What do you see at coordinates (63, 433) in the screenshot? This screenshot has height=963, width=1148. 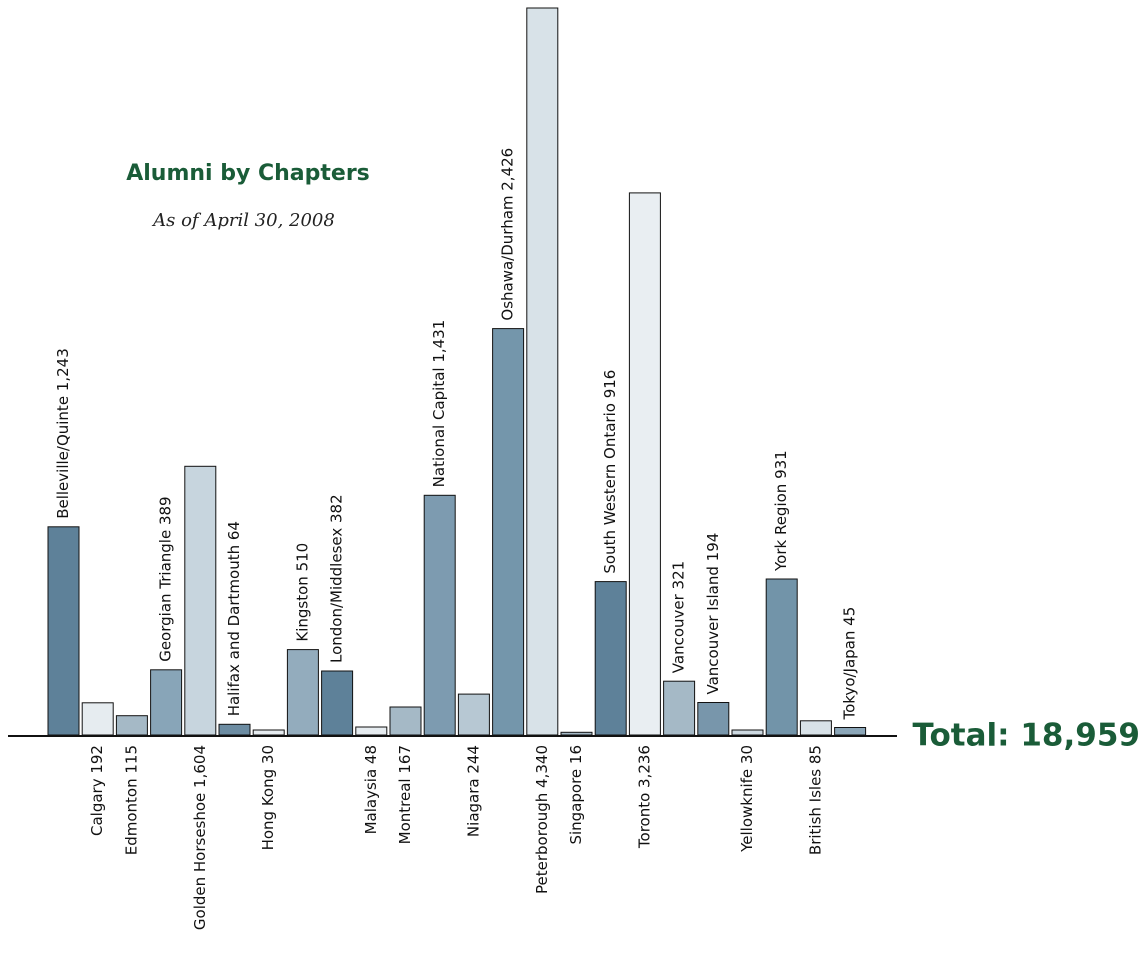 I see `label-belleville-quinte: Belleville/Quinte 1,243` at bounding box center [63, 433].